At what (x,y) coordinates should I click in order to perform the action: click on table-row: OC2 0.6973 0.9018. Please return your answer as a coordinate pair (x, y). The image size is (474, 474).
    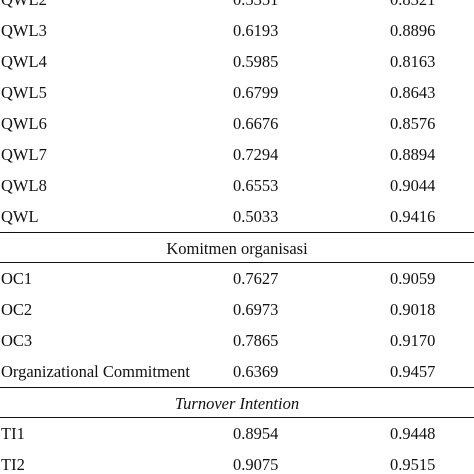
    Looking at the image, I should click on (237, 309).